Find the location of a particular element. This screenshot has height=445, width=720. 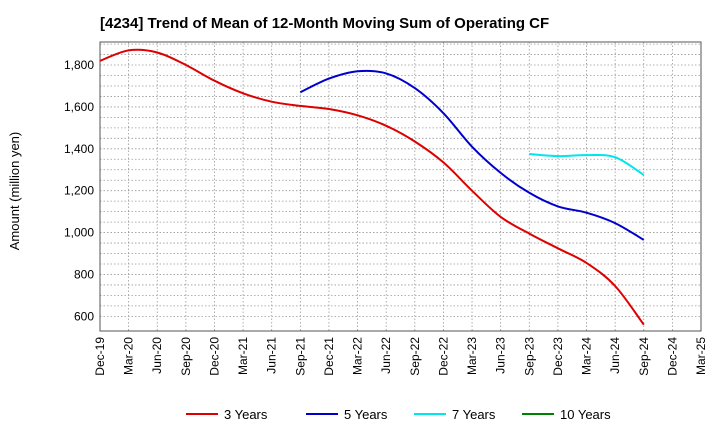

y-tick-label: 1,200 is located at coordinates (79, 191).